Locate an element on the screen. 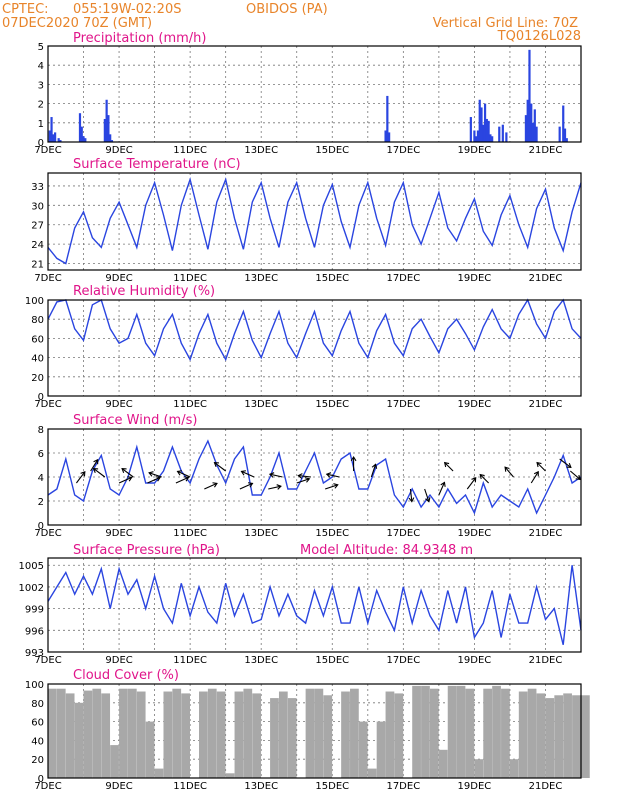 This screenshot has width=618, height=800. y-tick-label: 80 is located at coordinates (37, 704).